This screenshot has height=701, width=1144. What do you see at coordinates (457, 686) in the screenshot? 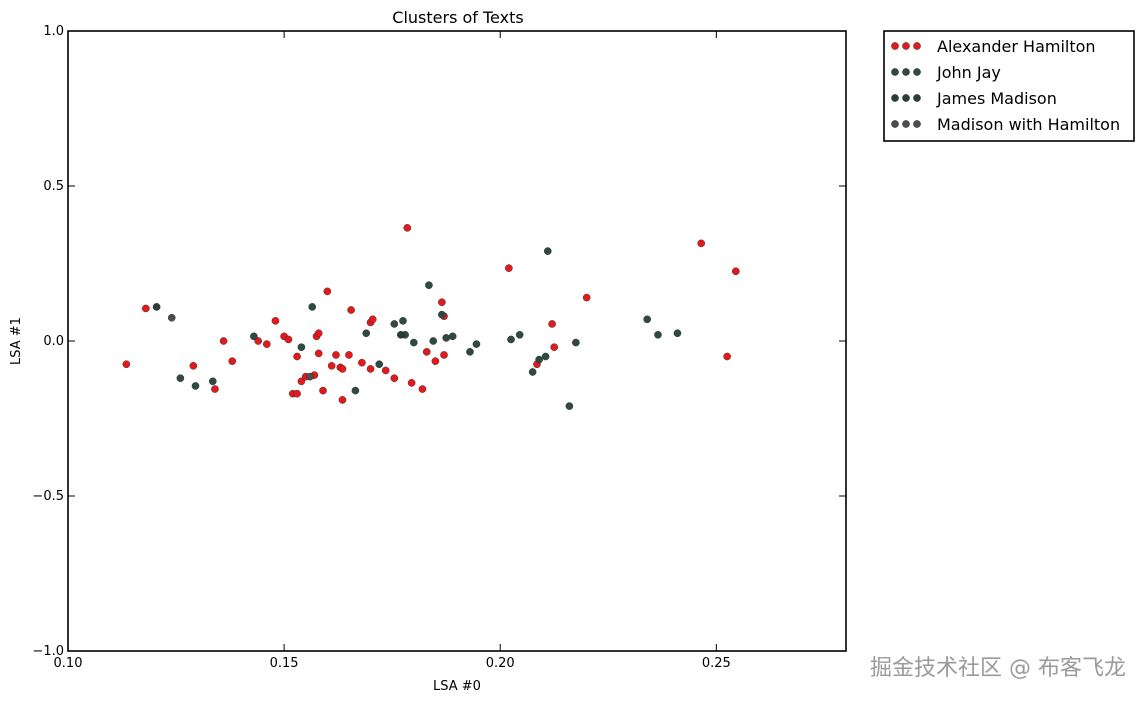
I see `x-axis-label: LSA #0` at bounding box center [457, 686].